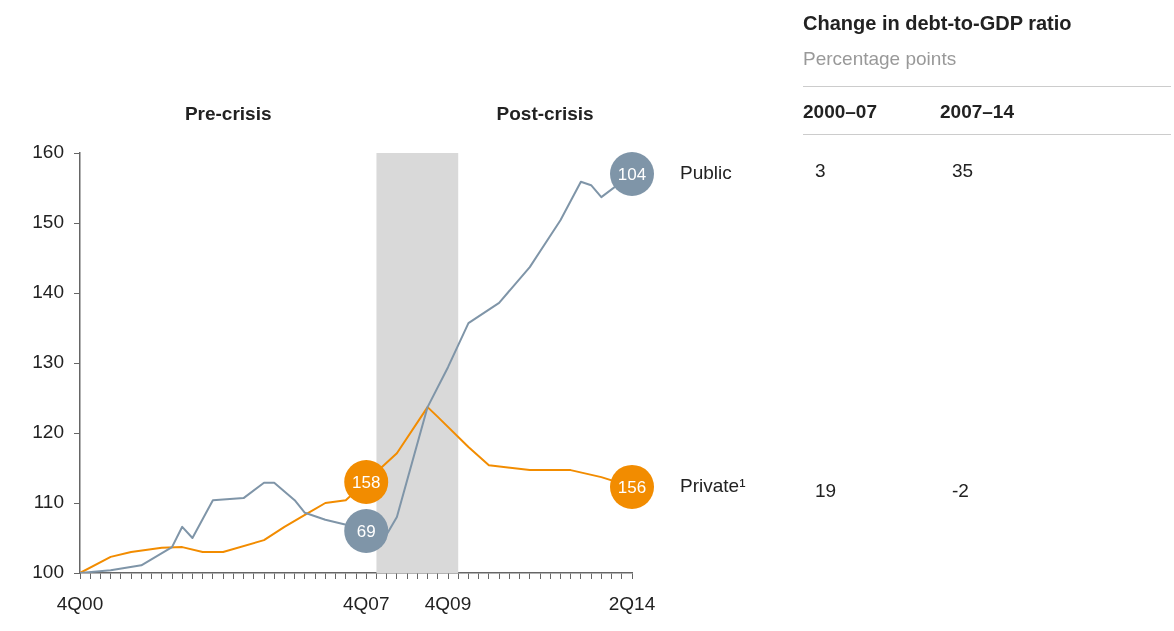  Describe the element at coordinates (228, 114) in the screenshot. I see `text: Pre-crisis` at that location.